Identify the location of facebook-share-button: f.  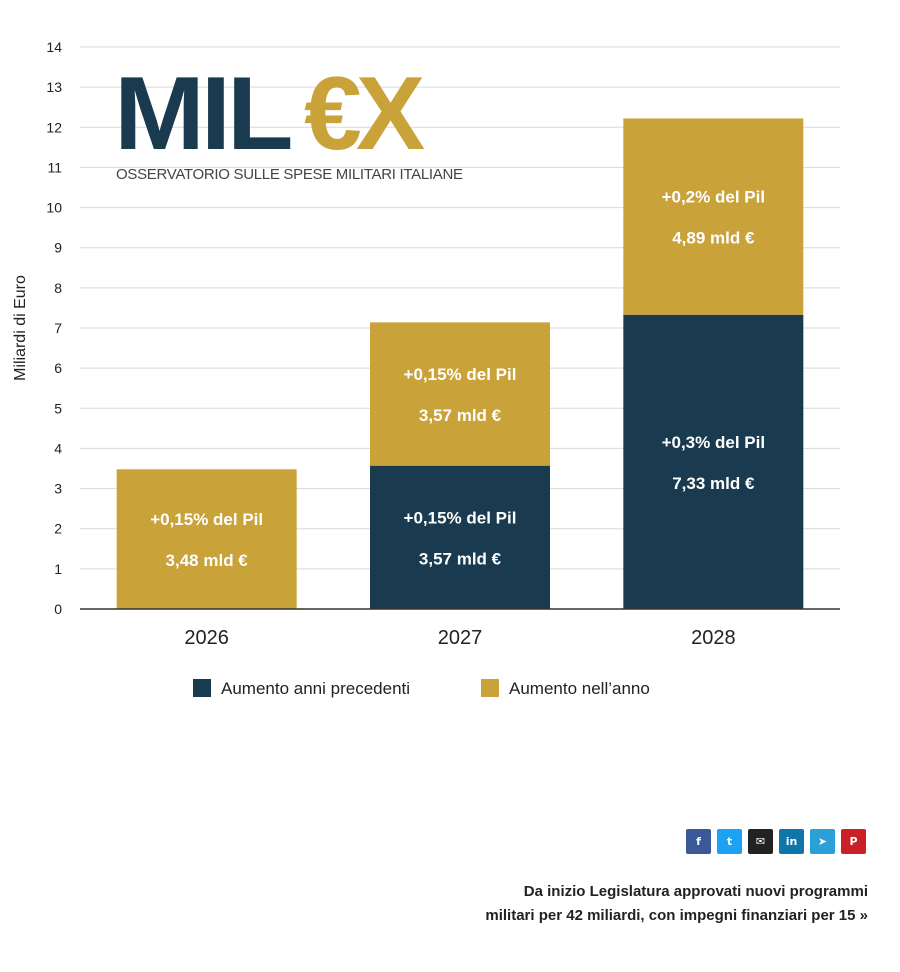
(698, 841).